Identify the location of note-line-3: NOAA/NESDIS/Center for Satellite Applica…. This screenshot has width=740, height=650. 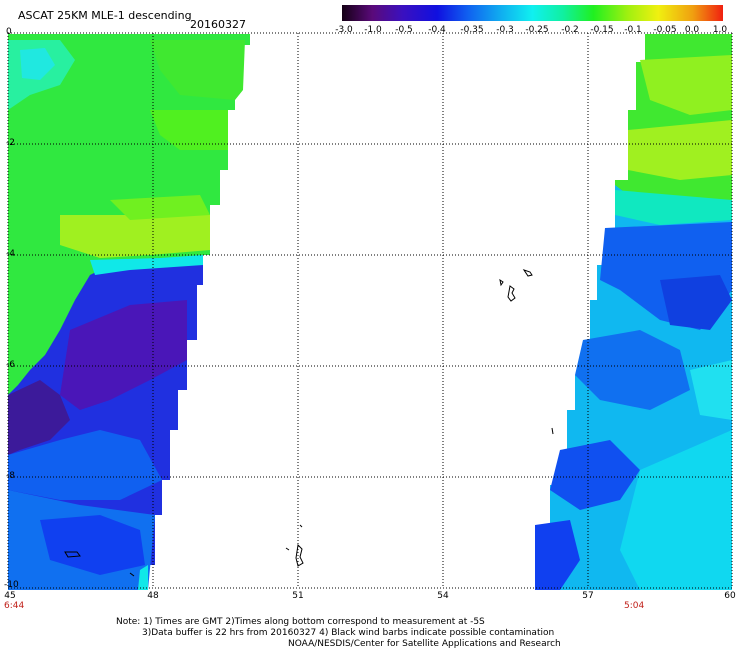
(424, 644).